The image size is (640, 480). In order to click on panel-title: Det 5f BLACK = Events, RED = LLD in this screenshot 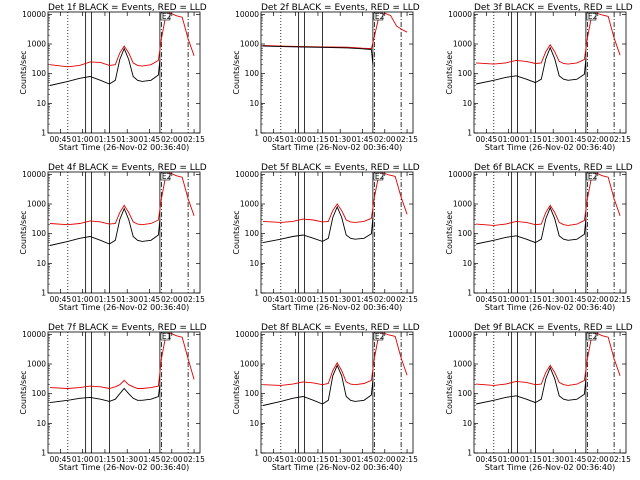, I will do `click(340, 168)`.